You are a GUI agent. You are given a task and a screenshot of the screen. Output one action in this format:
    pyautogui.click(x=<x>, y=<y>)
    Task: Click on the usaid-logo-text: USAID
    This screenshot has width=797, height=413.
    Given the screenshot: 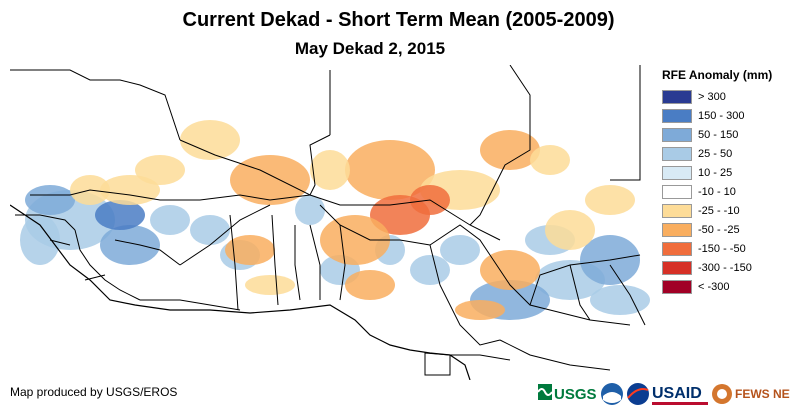 What is the action you would take?
    pyautogui.click(x=677, y=393)
    